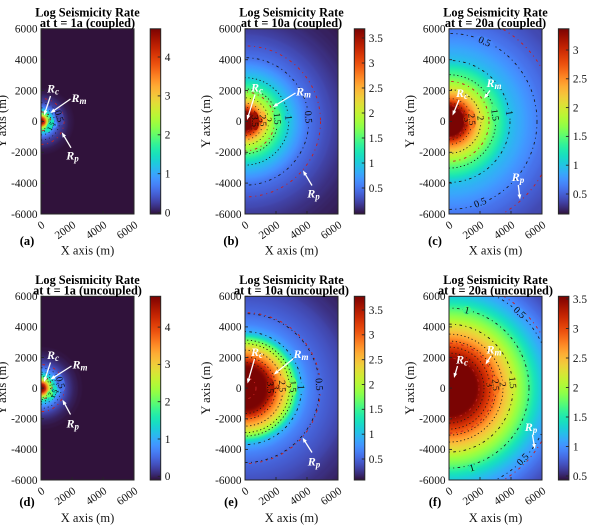  What do you see at coordinates (435, 502) in the screenshot?
I see `svg-text: (f)` at bounding box center [435, 502].